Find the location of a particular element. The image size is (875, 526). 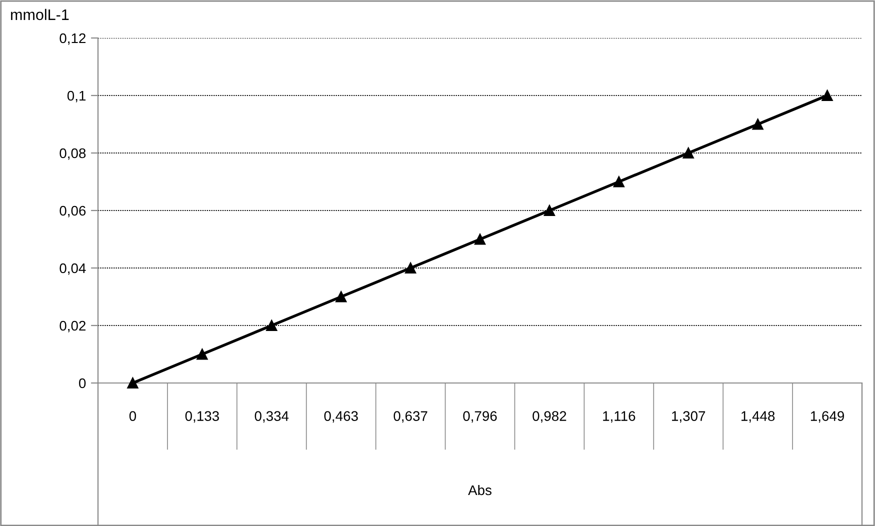

y-tick-label: 0,1 is located at coordinates (76, 96).